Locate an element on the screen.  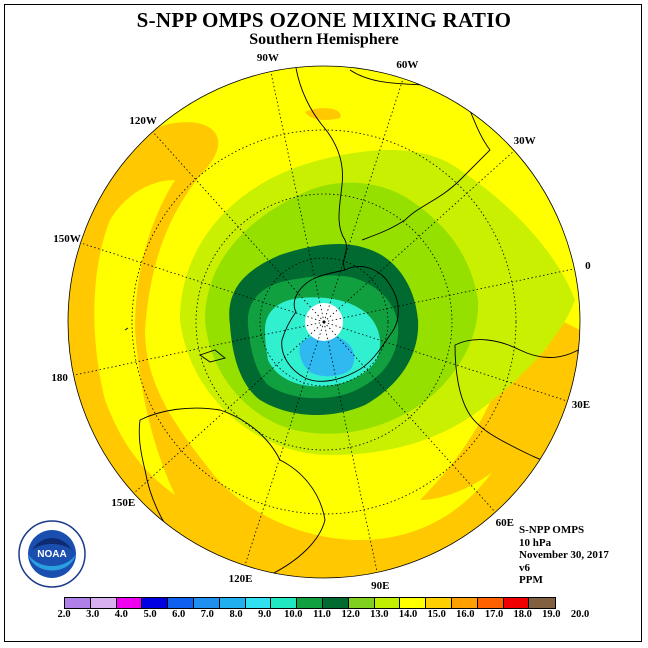
colorbar-tick-label: 4.0 is located at coordinates (121, 614).